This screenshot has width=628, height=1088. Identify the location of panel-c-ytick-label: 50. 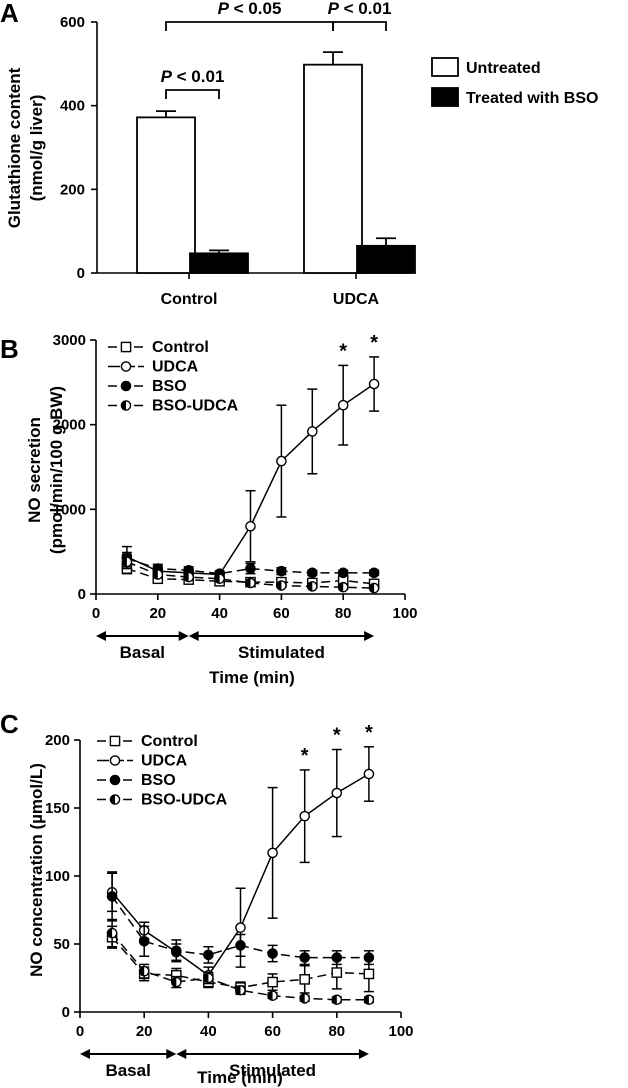
(61, 944).